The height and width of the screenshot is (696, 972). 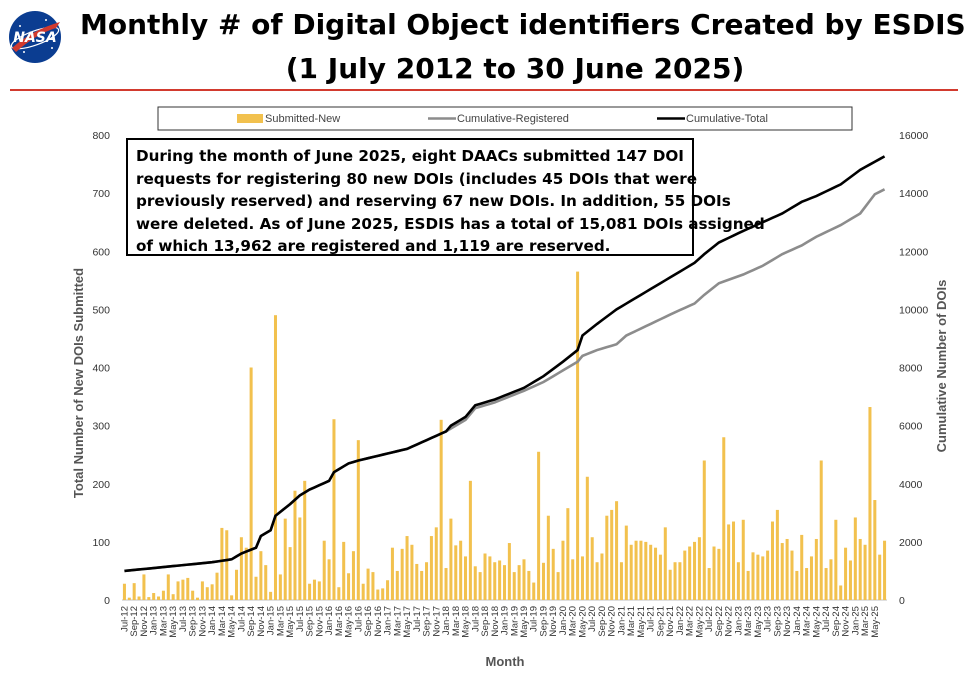 What do you see at coordinates (485, 621) in the screenshot?
I see `x-tick-label: Sep-18` at bounding box center [485, 621].